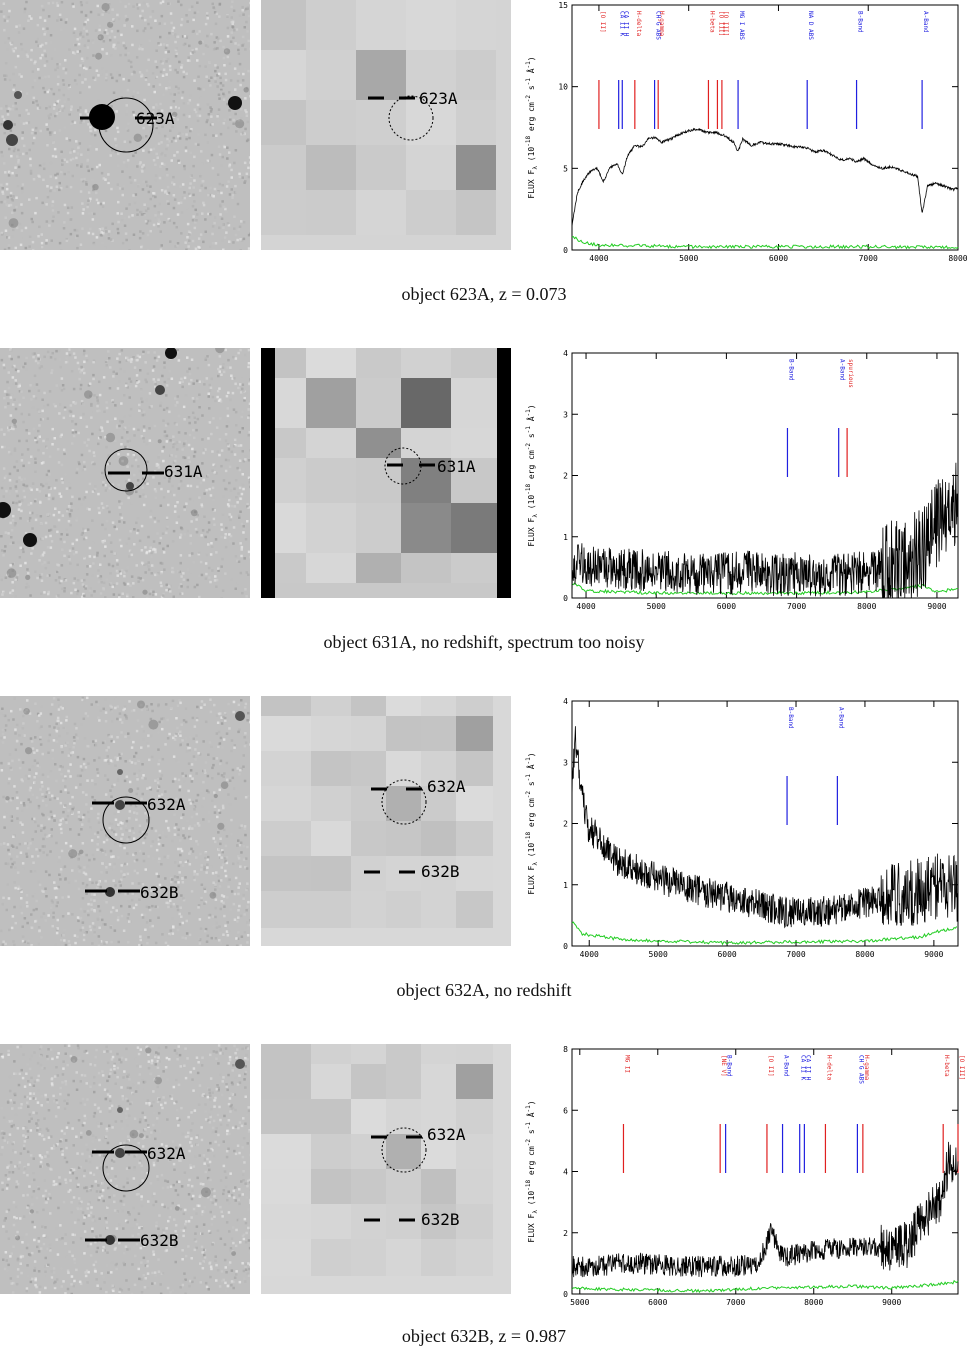 This screenshot has width=968, height=1350. What do you see at coordinates (565, 1110) in the screenshot?
I see `y-tick-label: 6` at bounding box center [565, 1110].